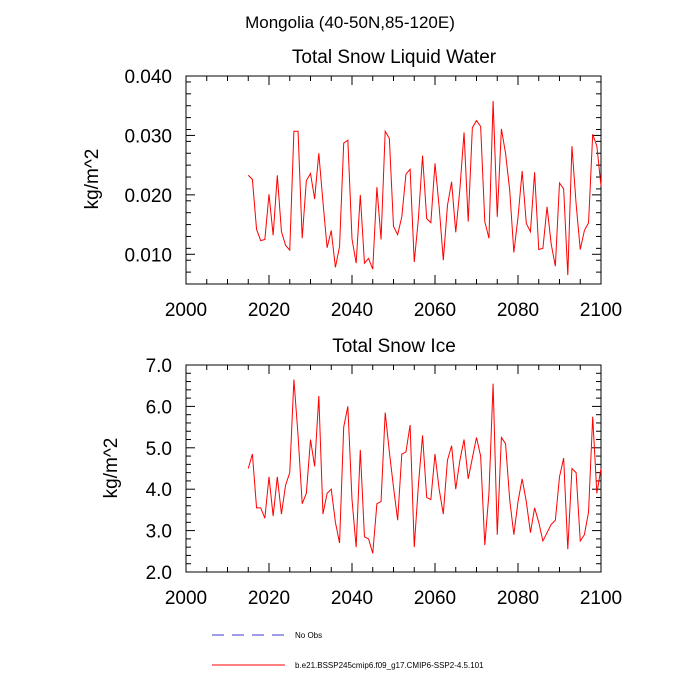 This screenshot has width=700, height=700. What do you see at coordinates (92, 179) in the screenshot?
I see `ylabel-snow-liquid-water: kg/m^2` at bounding box center [92, 179].